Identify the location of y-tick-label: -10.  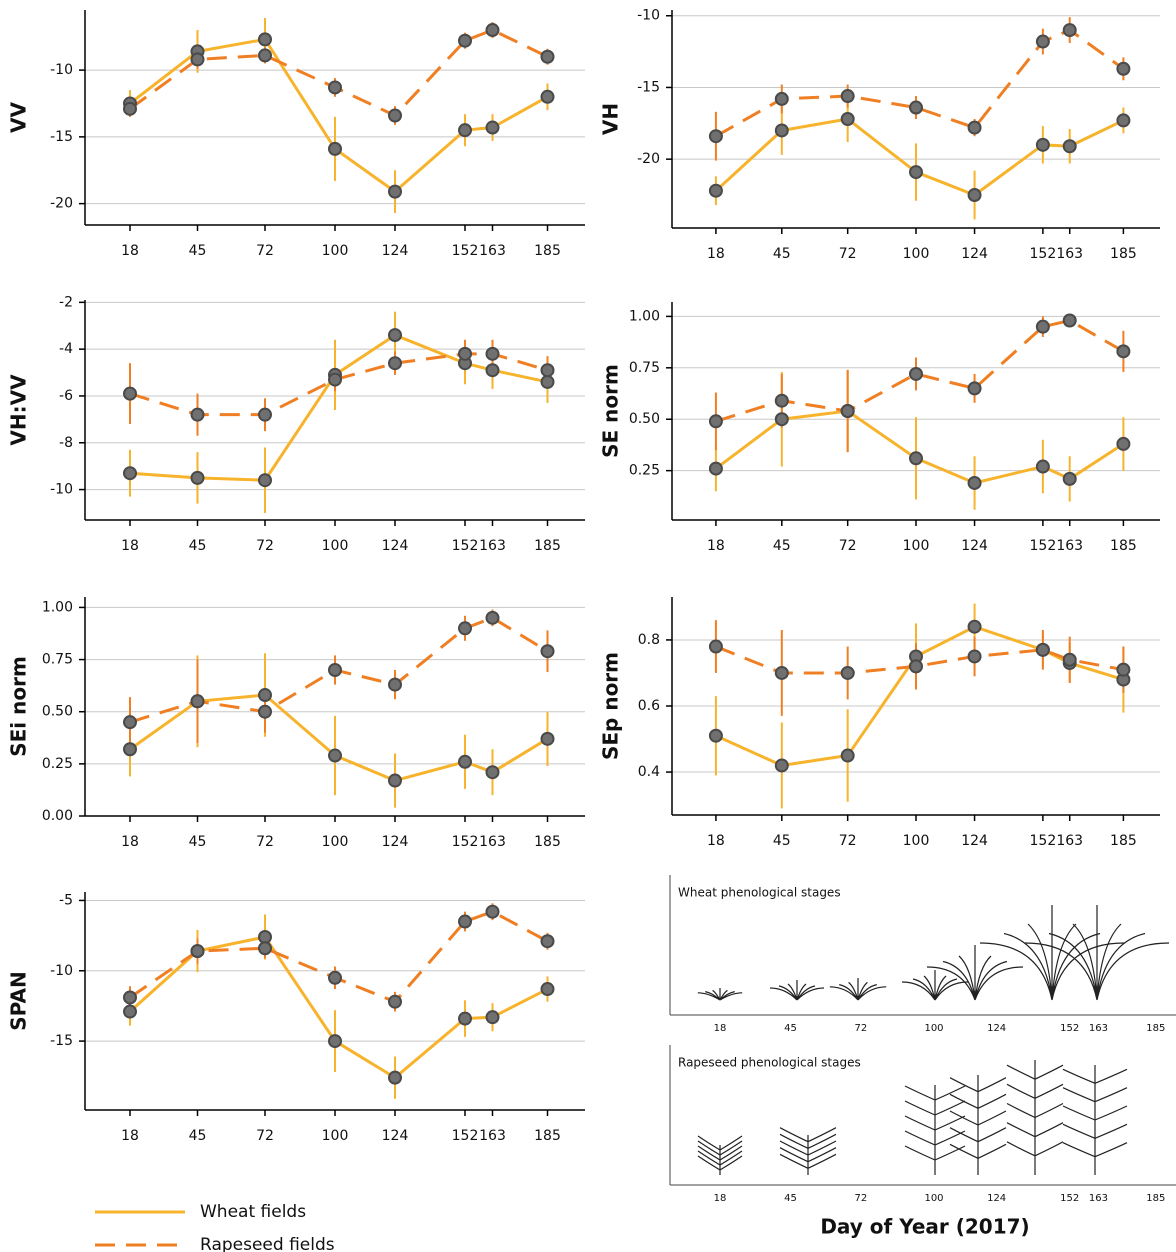
(648, 16).